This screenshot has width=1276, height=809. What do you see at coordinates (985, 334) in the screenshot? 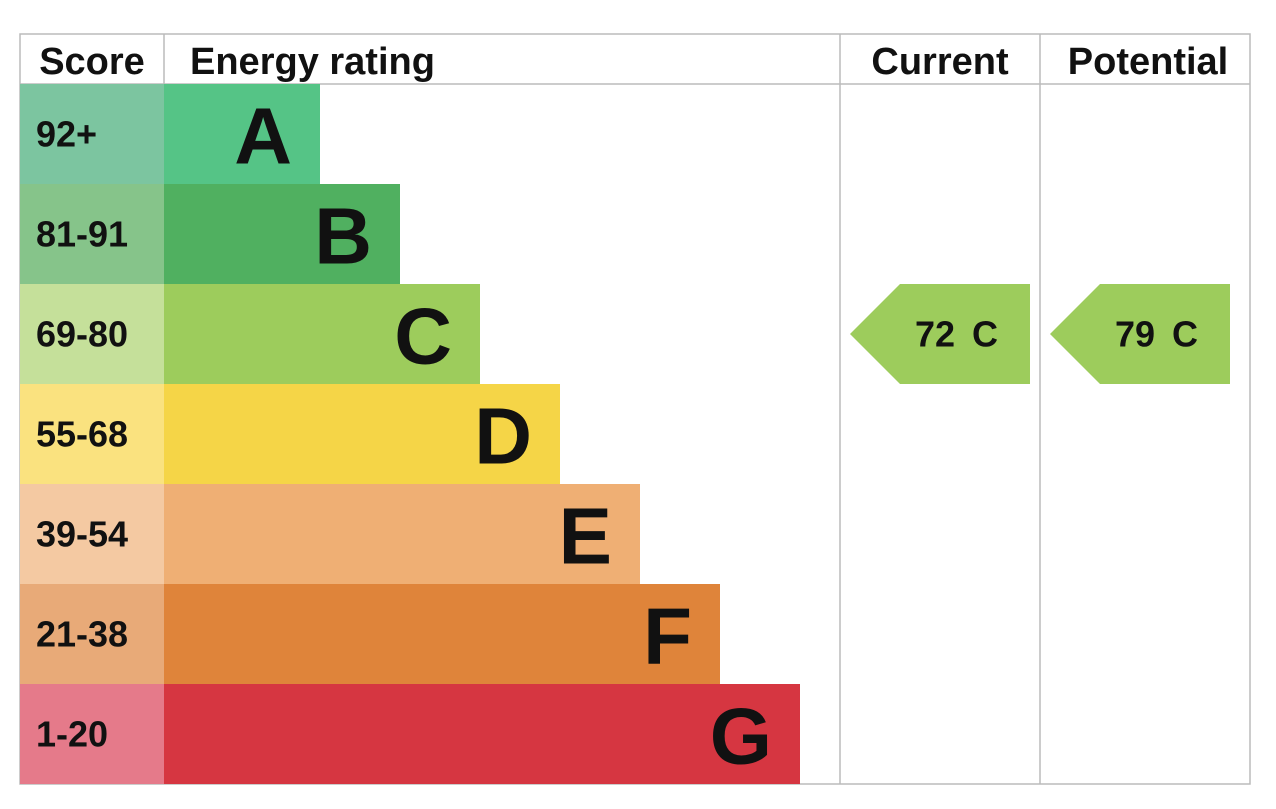
I see `current-rating: C` at bounding box center [985, 334].